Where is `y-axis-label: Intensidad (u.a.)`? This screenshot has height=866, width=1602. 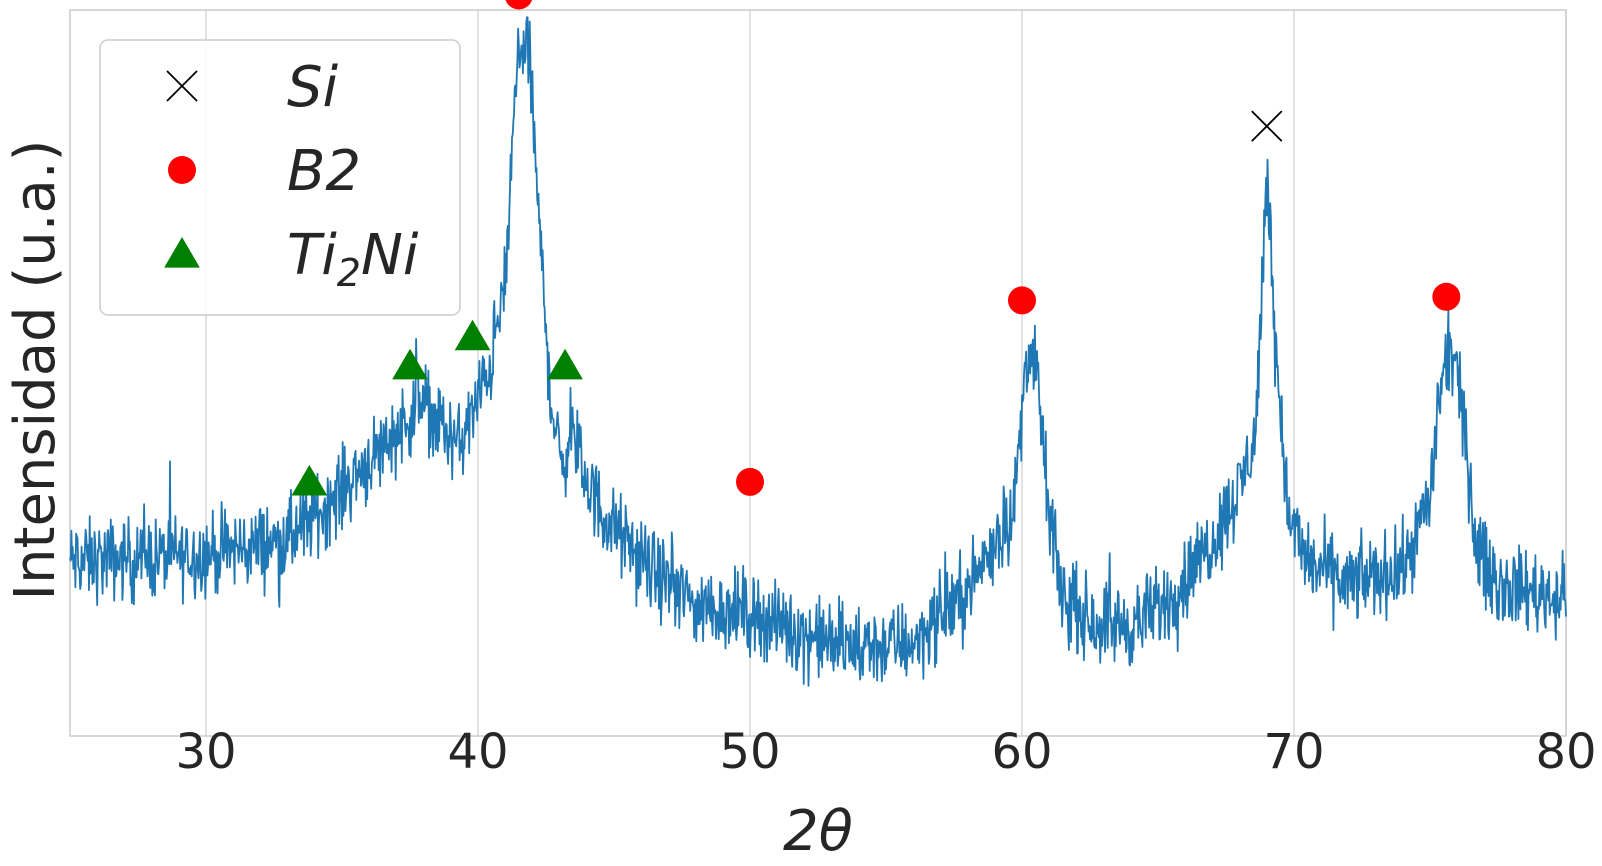 y-axis-label: Intensidad (u.a.) is located at coordinates (35, 370).